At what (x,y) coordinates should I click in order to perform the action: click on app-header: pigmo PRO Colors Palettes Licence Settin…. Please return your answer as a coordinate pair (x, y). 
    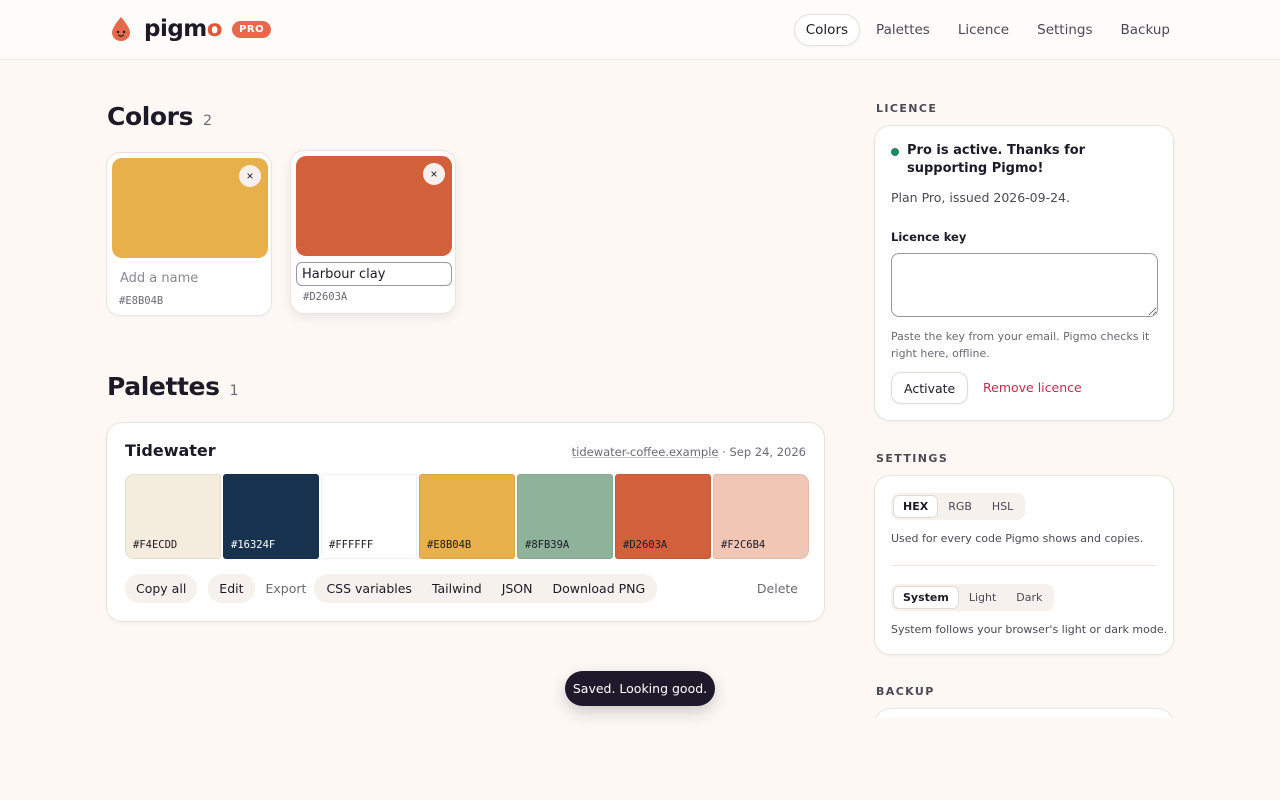
    Looking at the image, I should click on (640, 30).